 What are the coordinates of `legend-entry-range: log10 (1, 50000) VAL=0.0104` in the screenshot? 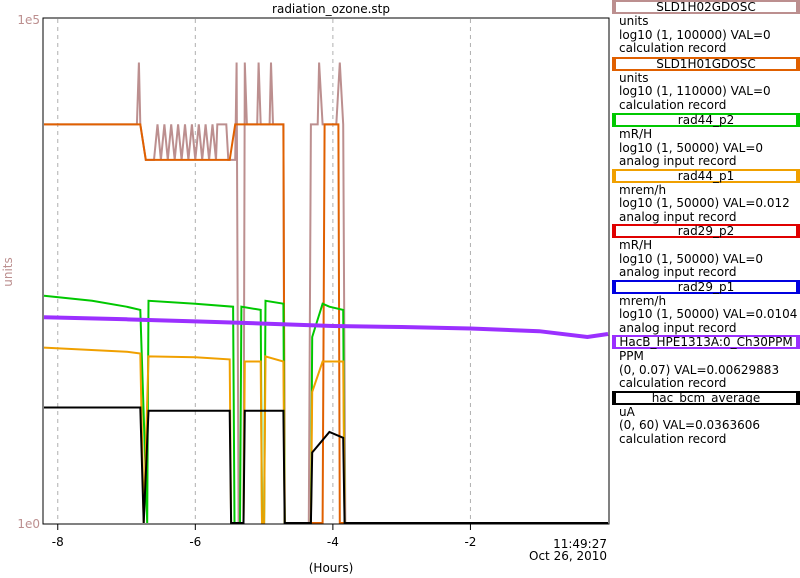 It's located at (708, 314).